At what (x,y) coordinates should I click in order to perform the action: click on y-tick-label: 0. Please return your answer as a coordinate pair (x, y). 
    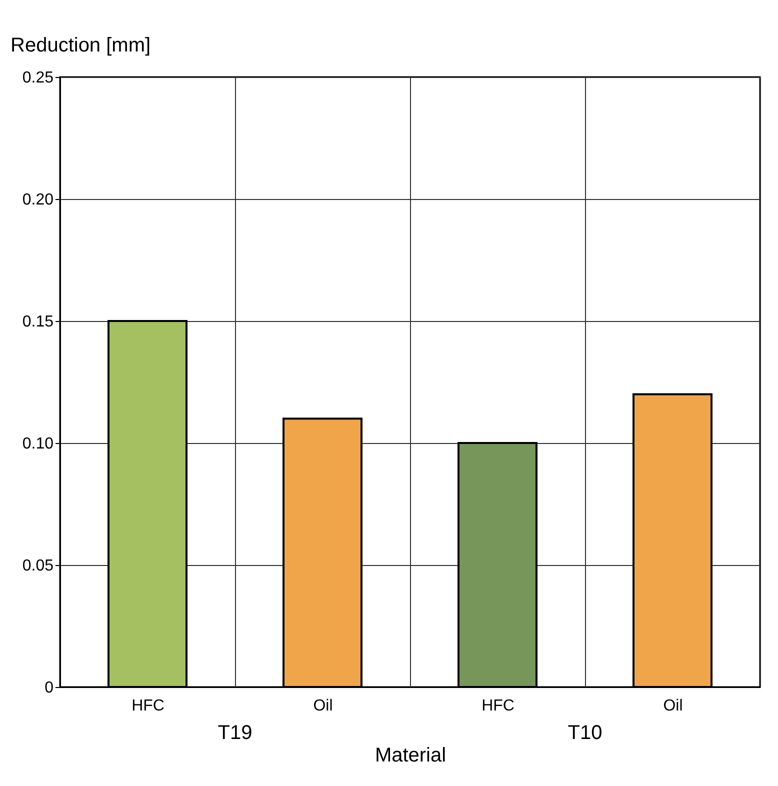
    Looking at the image, I should click on (49, 688).